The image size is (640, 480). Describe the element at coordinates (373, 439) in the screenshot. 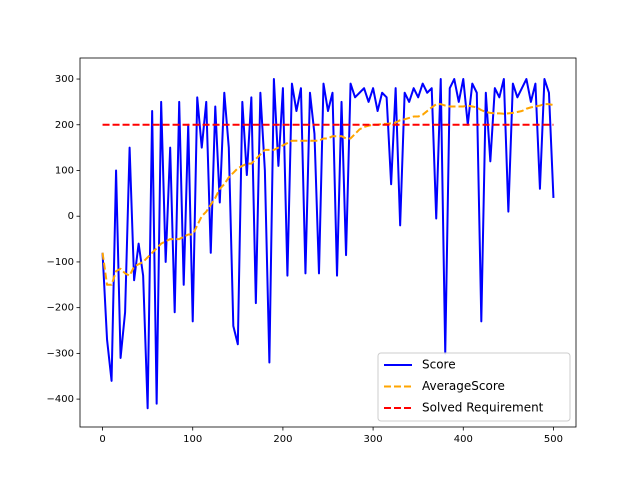

I see `x-tick-label: 300` at that location.